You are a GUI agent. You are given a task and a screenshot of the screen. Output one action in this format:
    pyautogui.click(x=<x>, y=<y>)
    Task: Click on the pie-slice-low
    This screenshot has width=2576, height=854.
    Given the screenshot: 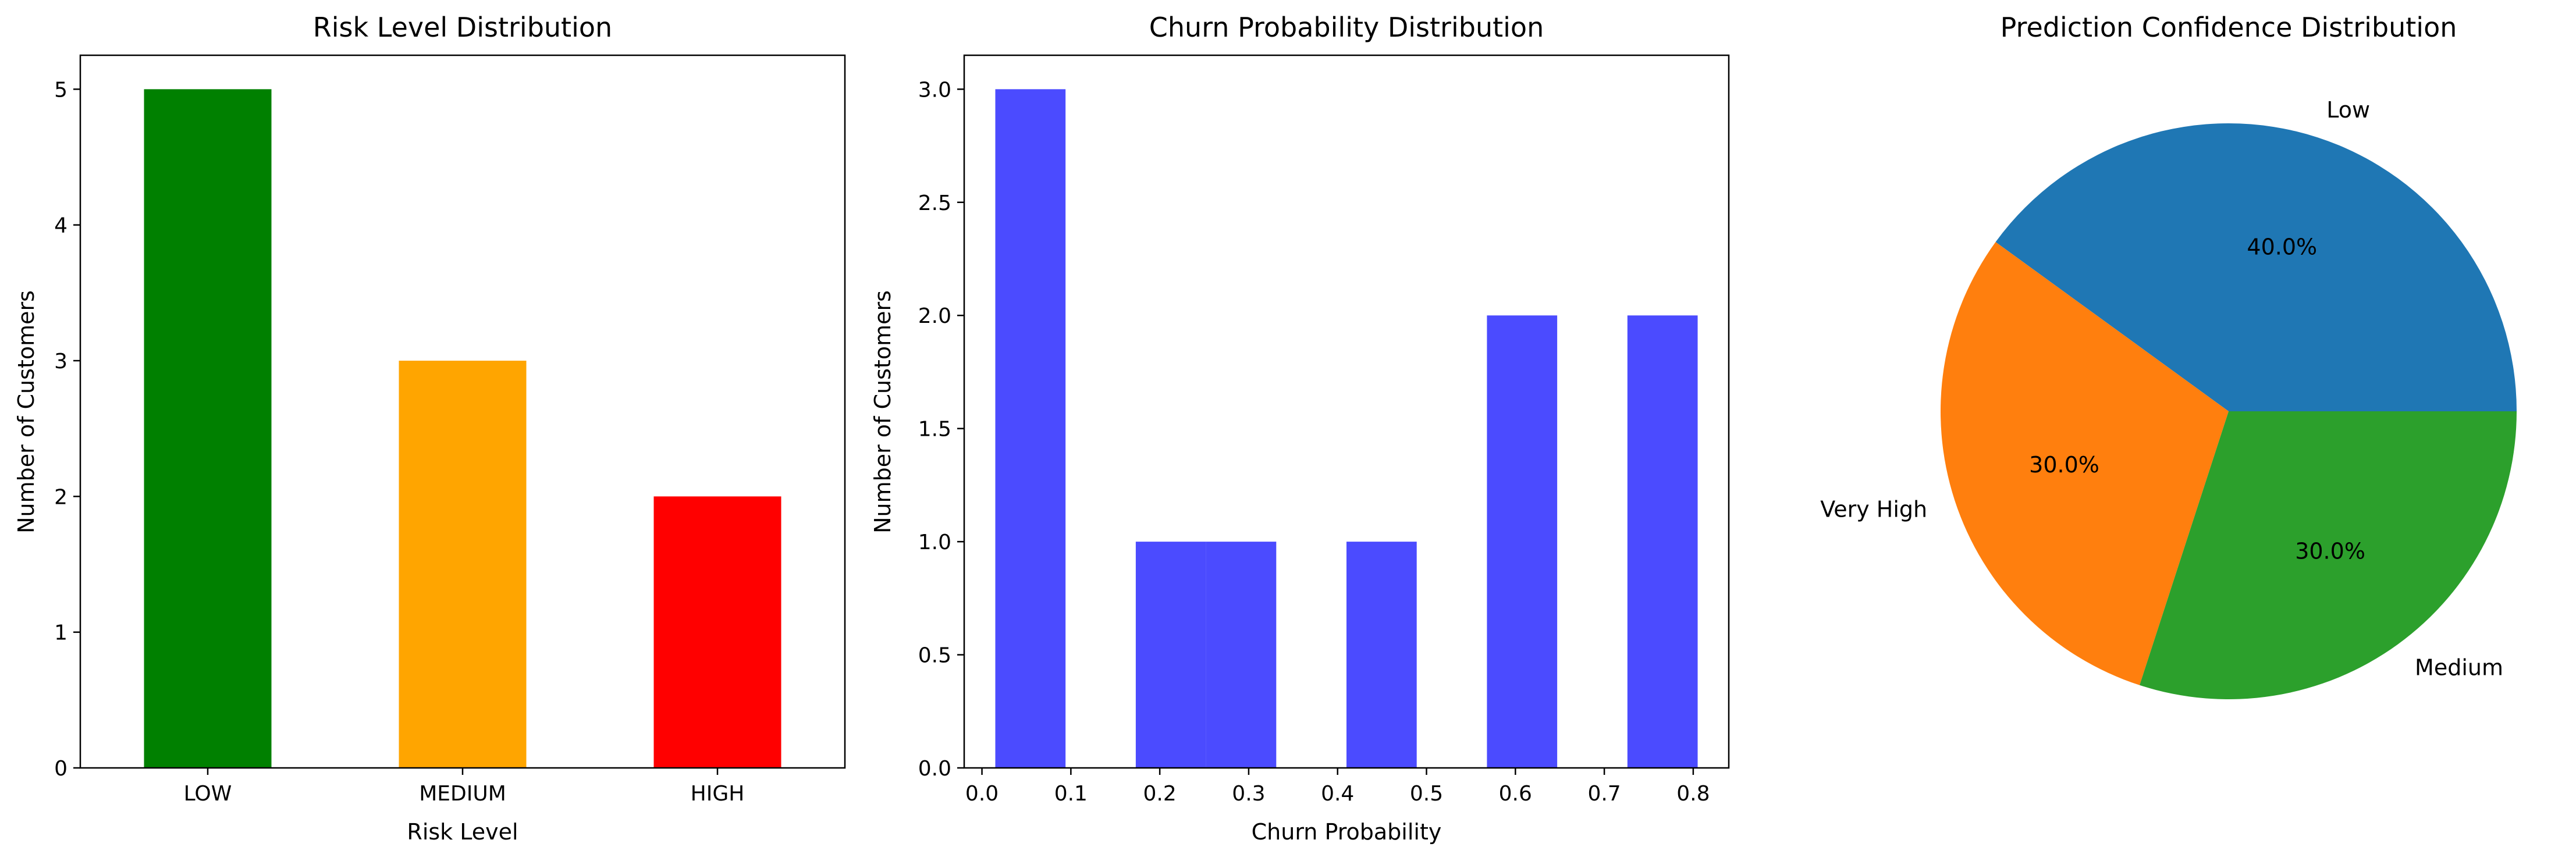 What is the action you would take?
    pyautogui.click(x=2256, y=267)
    